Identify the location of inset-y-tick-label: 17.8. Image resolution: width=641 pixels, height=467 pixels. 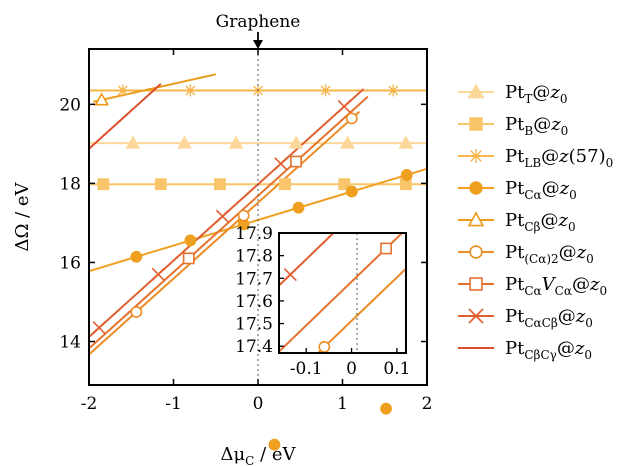
(254, 257).